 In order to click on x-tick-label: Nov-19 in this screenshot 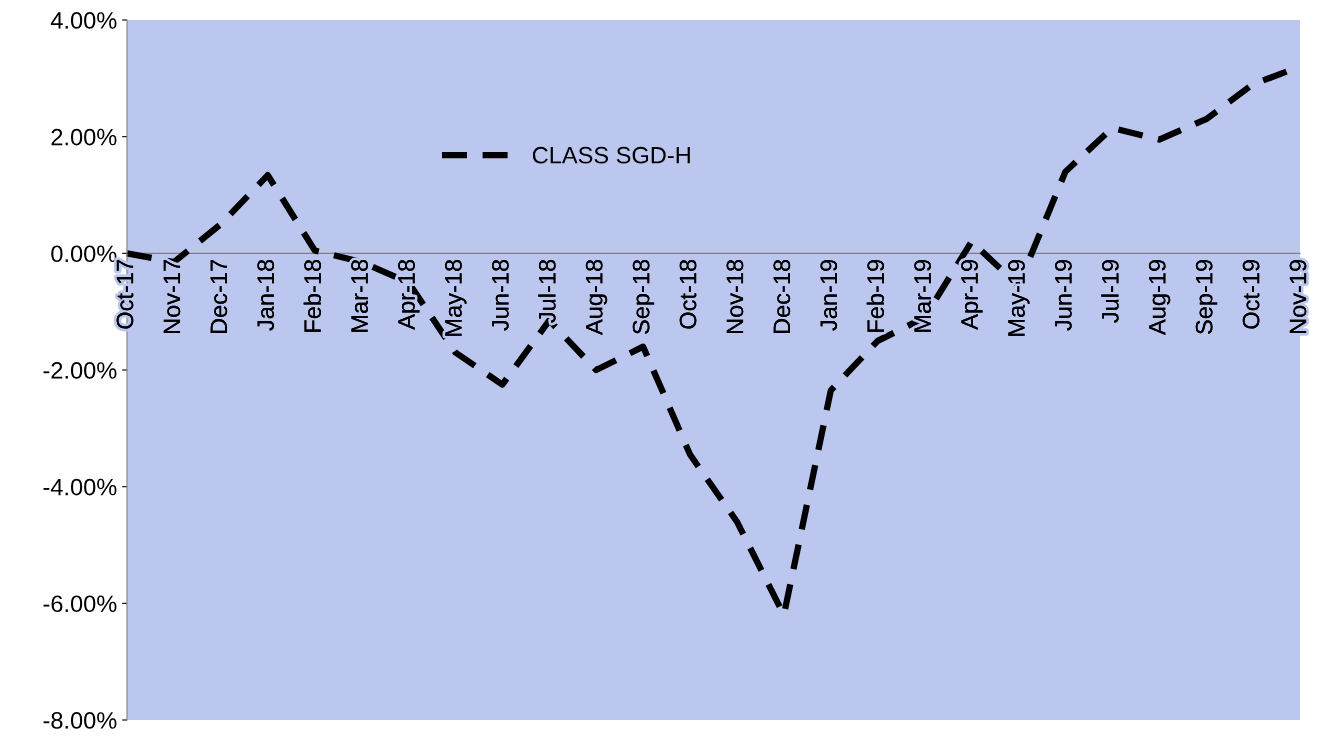, I will do `click(1298, 297)`.